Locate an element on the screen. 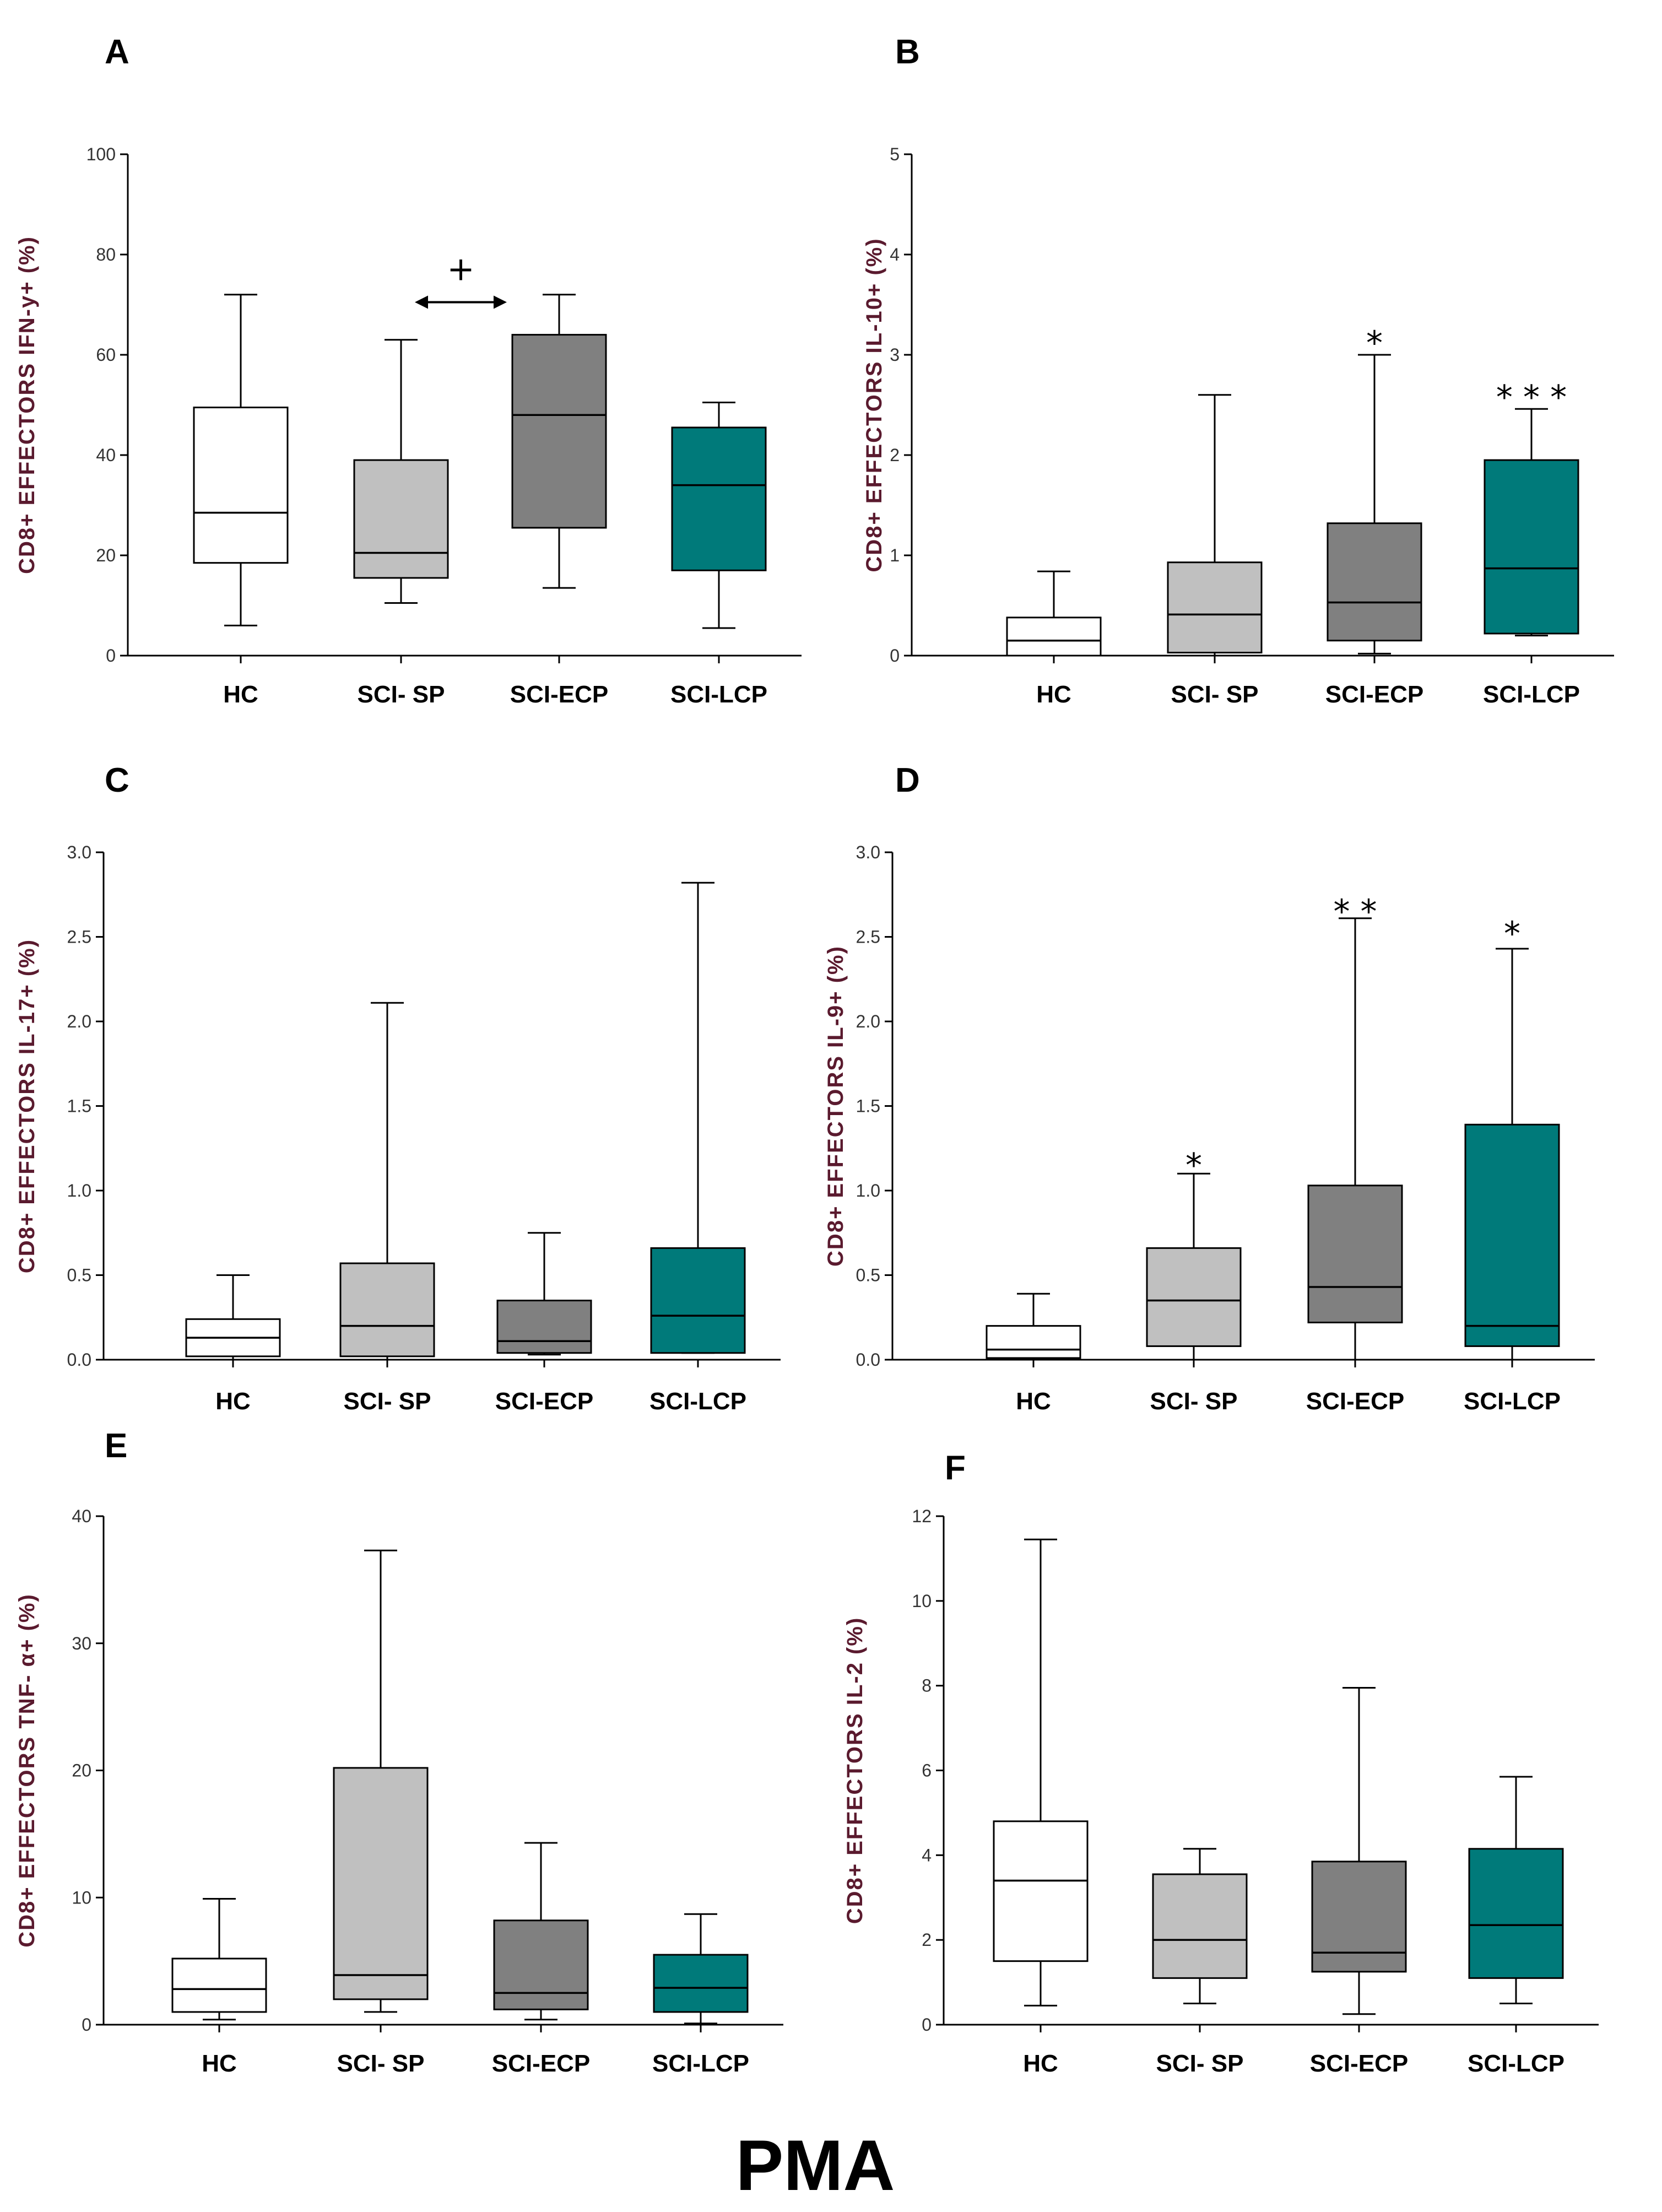 This screenshot has width=1662, height=2212. y-tick-label: 3 is located at coordinates (895, 355).